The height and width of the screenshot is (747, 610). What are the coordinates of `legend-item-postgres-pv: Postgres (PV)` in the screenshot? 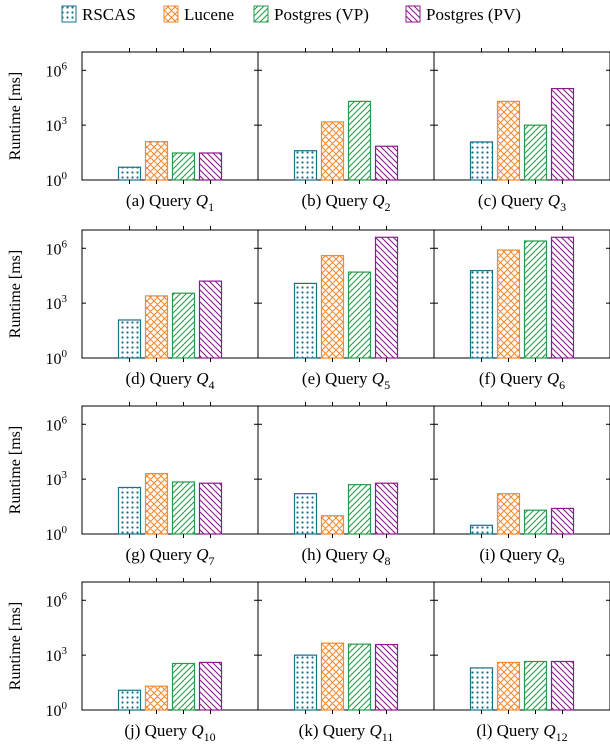 It's located at (463, 14).